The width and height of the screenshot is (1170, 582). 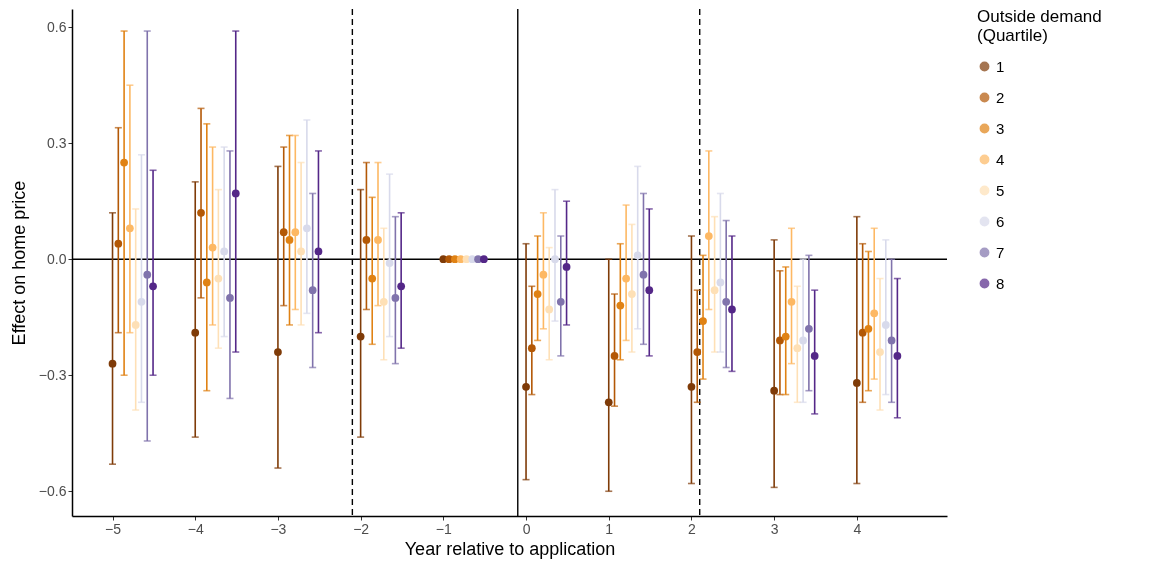 What do you see at coordinates (52, 374) in the screenshot?
I see `y-tick-label: −0.3` at bounding box center [52, 374].